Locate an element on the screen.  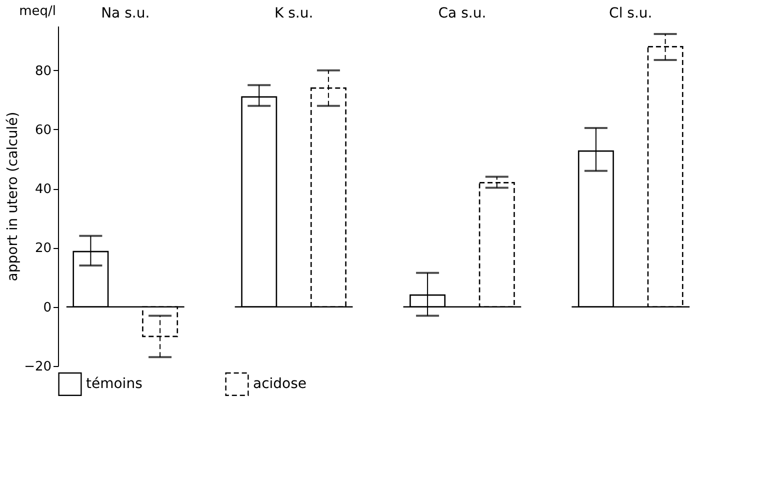
x-tick-label: Cl s.u. is located at coordinates (630, 14).